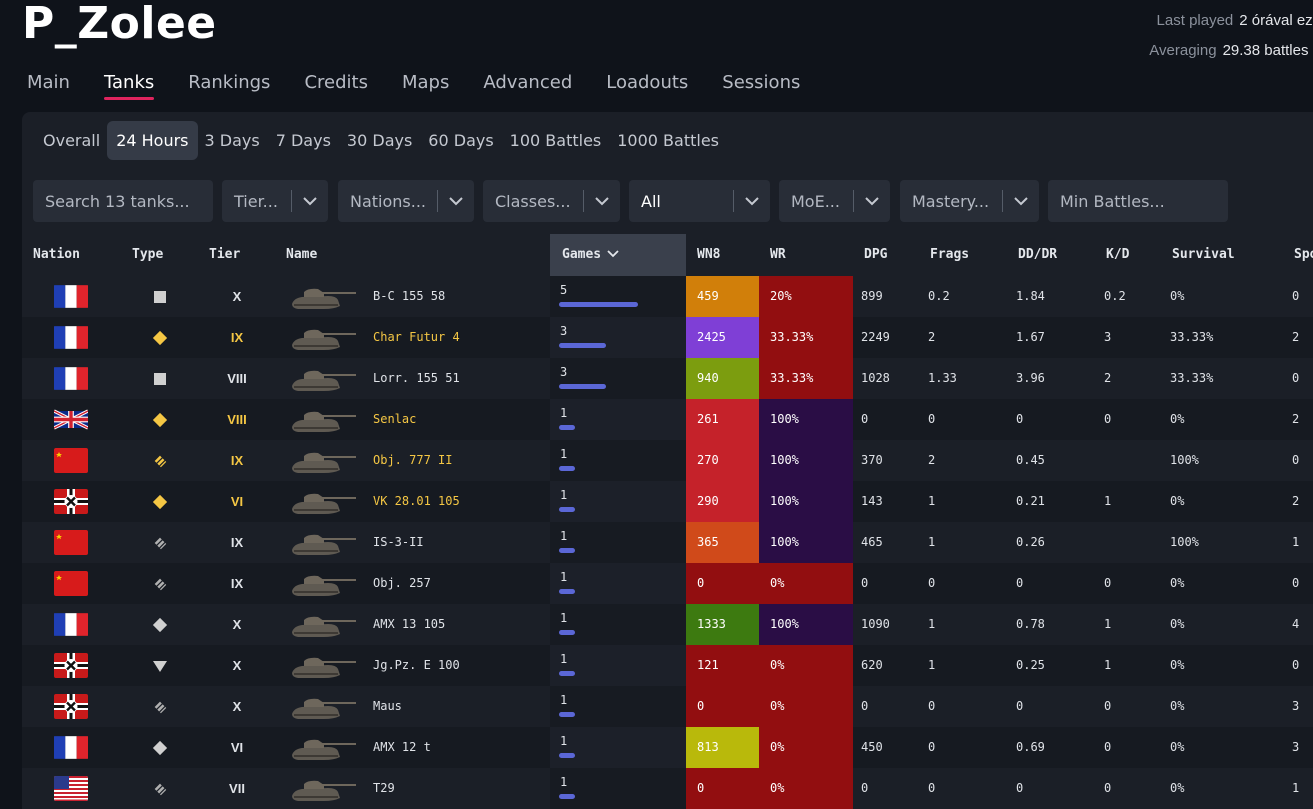  Describe the element at coordinates (71, 501) in the screenshot. I see `flag-germany-icon` at that location.